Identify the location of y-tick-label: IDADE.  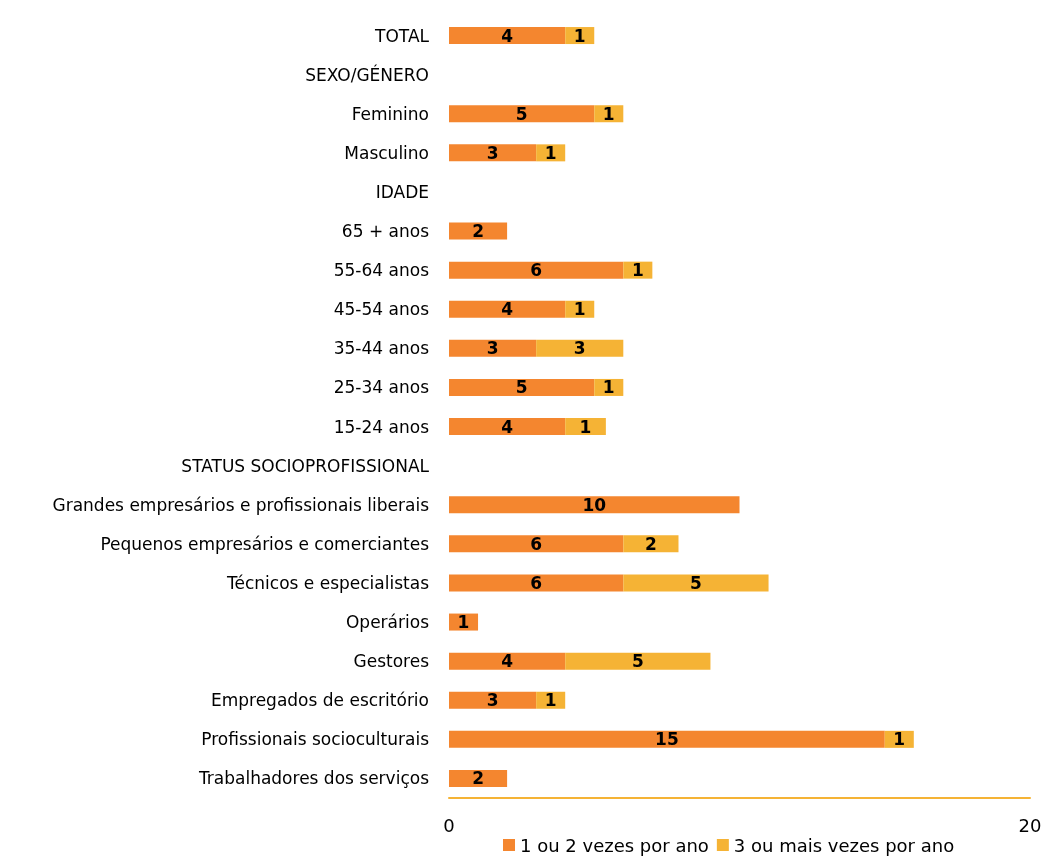
(402, 191).